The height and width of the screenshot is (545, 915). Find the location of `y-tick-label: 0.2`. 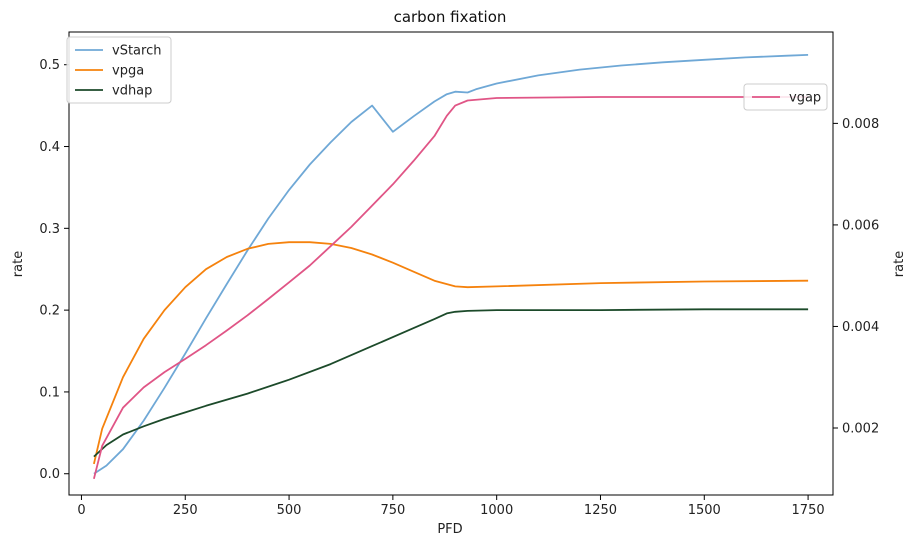

y-tick-label: 0.2 is located at coordinates (49, 311).